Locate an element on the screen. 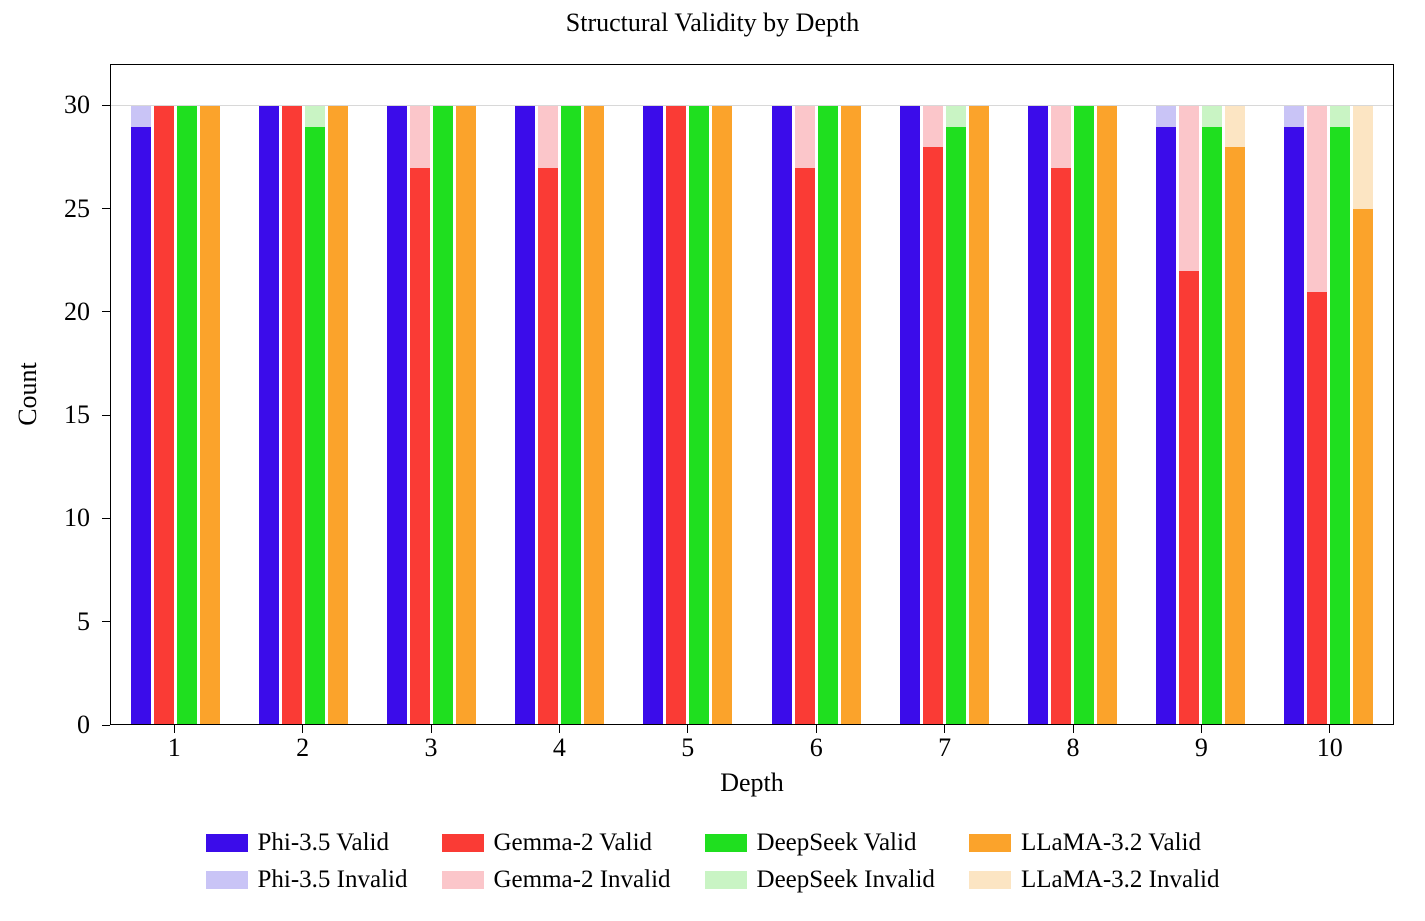 Image resolution: width=1425 pixels, height=921 pixels. bar-llama-3.2-valid-depth-1 is located at coordinates (209, 394).